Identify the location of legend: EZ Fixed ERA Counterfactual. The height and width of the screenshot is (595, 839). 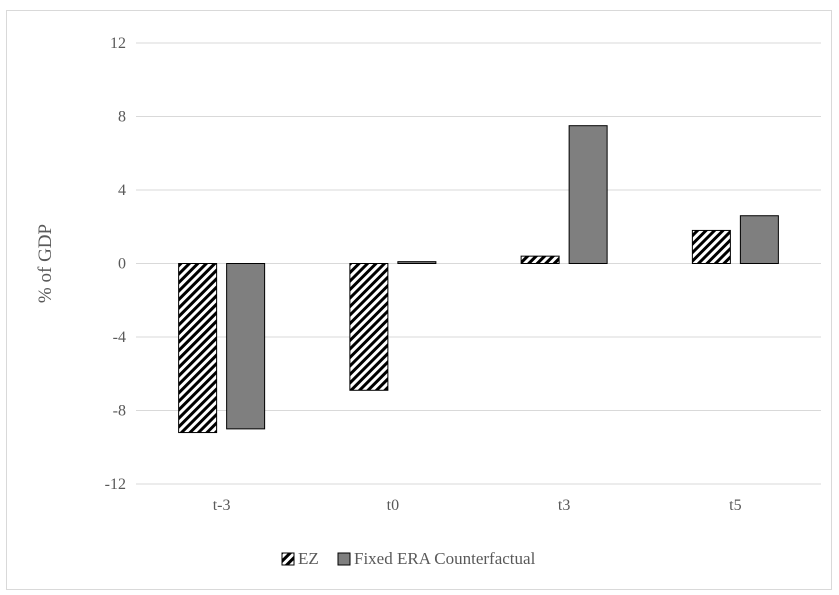
(408, 558).